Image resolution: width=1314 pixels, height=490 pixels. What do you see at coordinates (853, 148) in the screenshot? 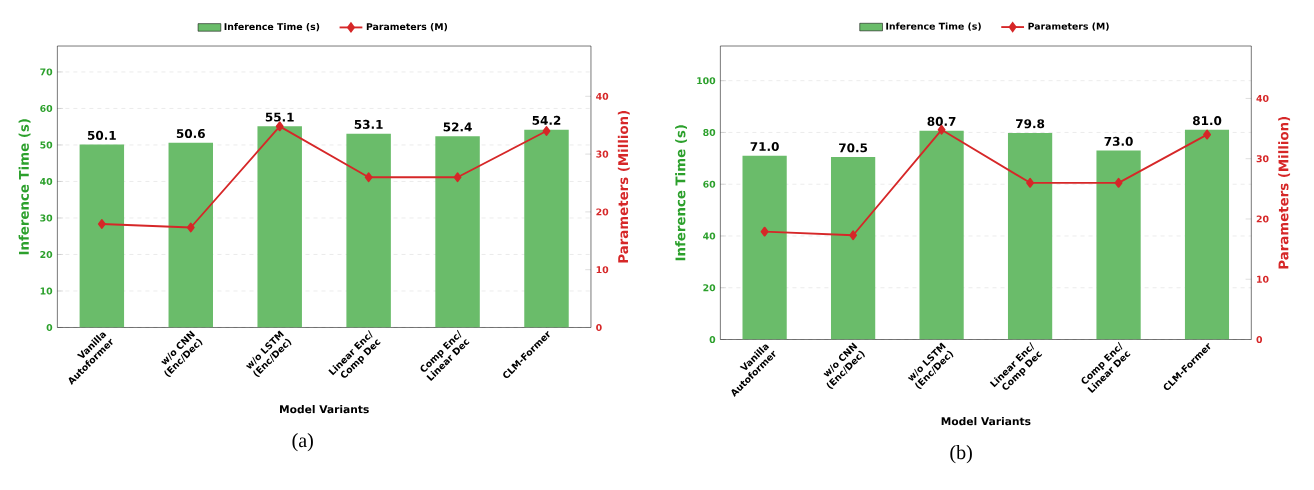
I see `data-label: 70.5` at bounding box center [853, 148].